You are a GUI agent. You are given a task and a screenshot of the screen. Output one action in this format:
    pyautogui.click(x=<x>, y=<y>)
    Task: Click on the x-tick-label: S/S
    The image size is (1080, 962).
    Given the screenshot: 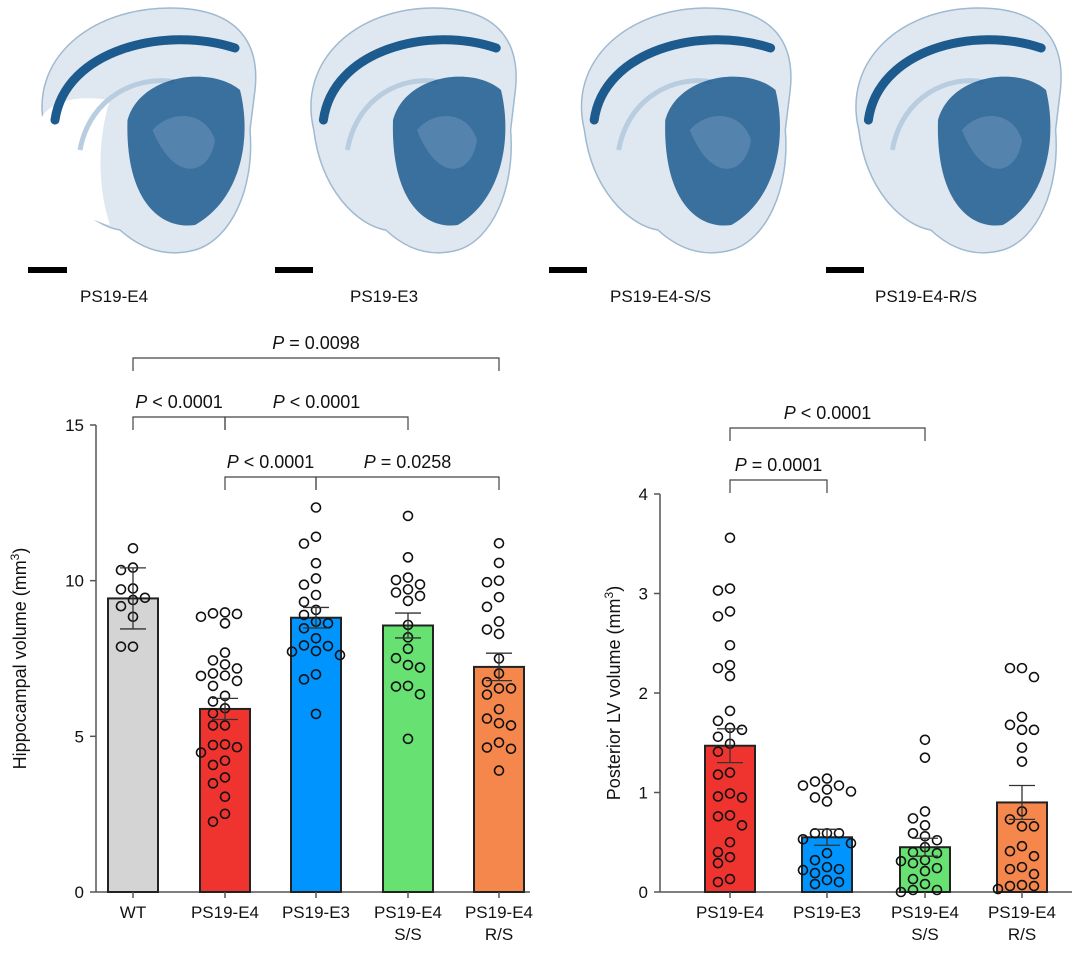 What is the action you would take?
    pyautogui.click(x=407, y=934)
    